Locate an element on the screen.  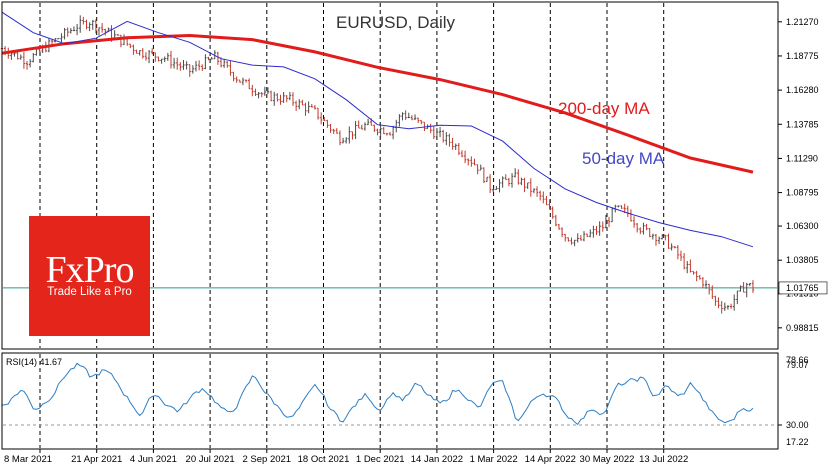
current-price-label: 1.01765 is located at coordinates (802, 288).